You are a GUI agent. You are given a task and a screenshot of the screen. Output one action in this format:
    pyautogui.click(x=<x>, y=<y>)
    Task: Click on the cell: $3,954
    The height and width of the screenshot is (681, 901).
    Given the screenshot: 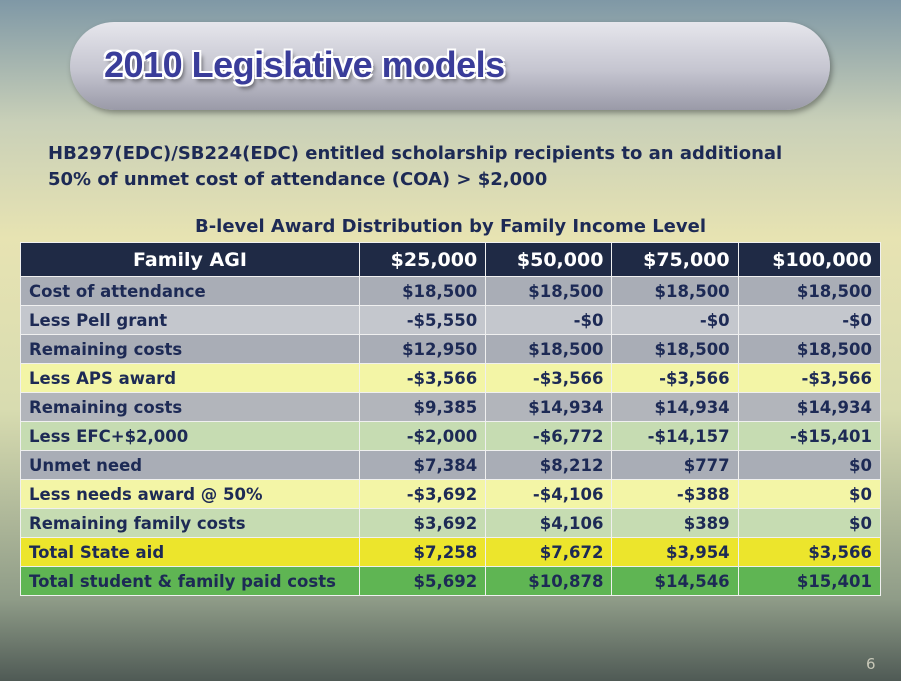 What is the action you would take?
    pyautogui.click(x=675, y=552)
    